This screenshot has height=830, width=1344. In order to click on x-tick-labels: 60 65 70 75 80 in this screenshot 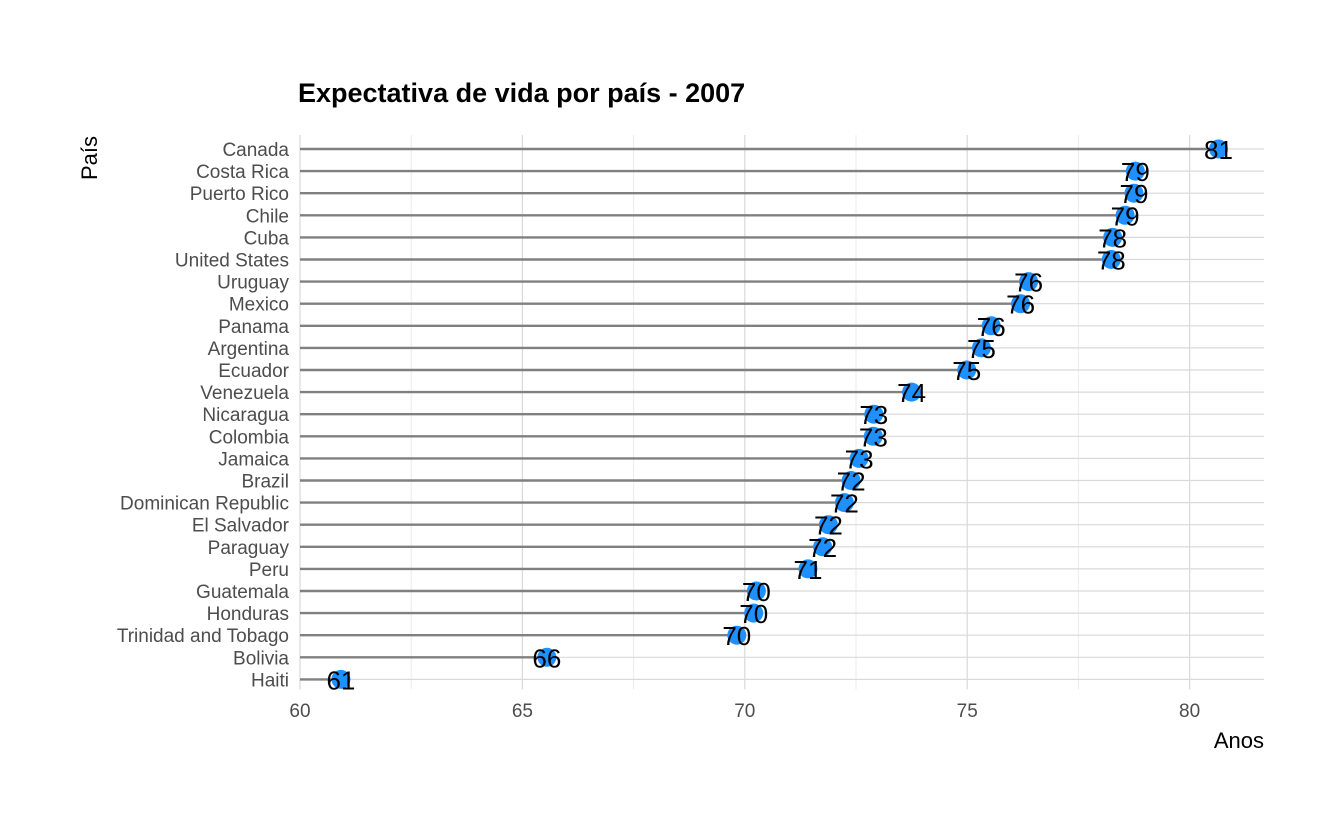, I will do `click(744, 711)`.